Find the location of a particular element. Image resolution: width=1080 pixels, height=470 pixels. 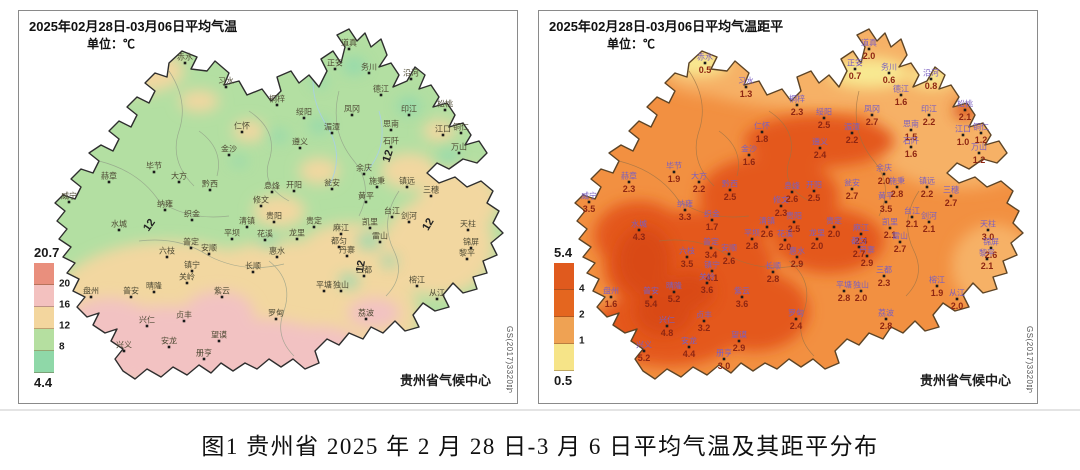

station: 望谟 2.9 is located at coordinates (739, 342).